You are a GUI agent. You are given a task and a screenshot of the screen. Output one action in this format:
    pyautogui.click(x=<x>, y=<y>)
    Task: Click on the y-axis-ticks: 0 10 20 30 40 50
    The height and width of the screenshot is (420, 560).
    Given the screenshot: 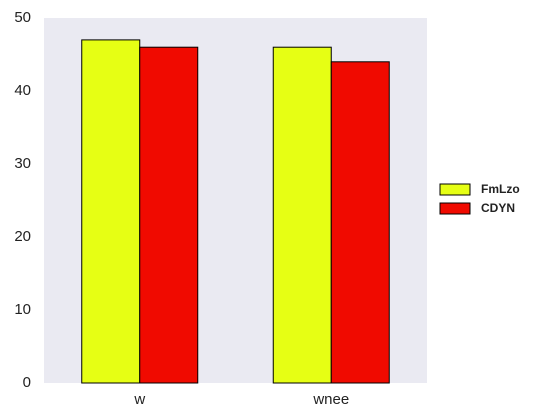 What is the action you would take?
    pyautogui.click(x=22, y=200)
    